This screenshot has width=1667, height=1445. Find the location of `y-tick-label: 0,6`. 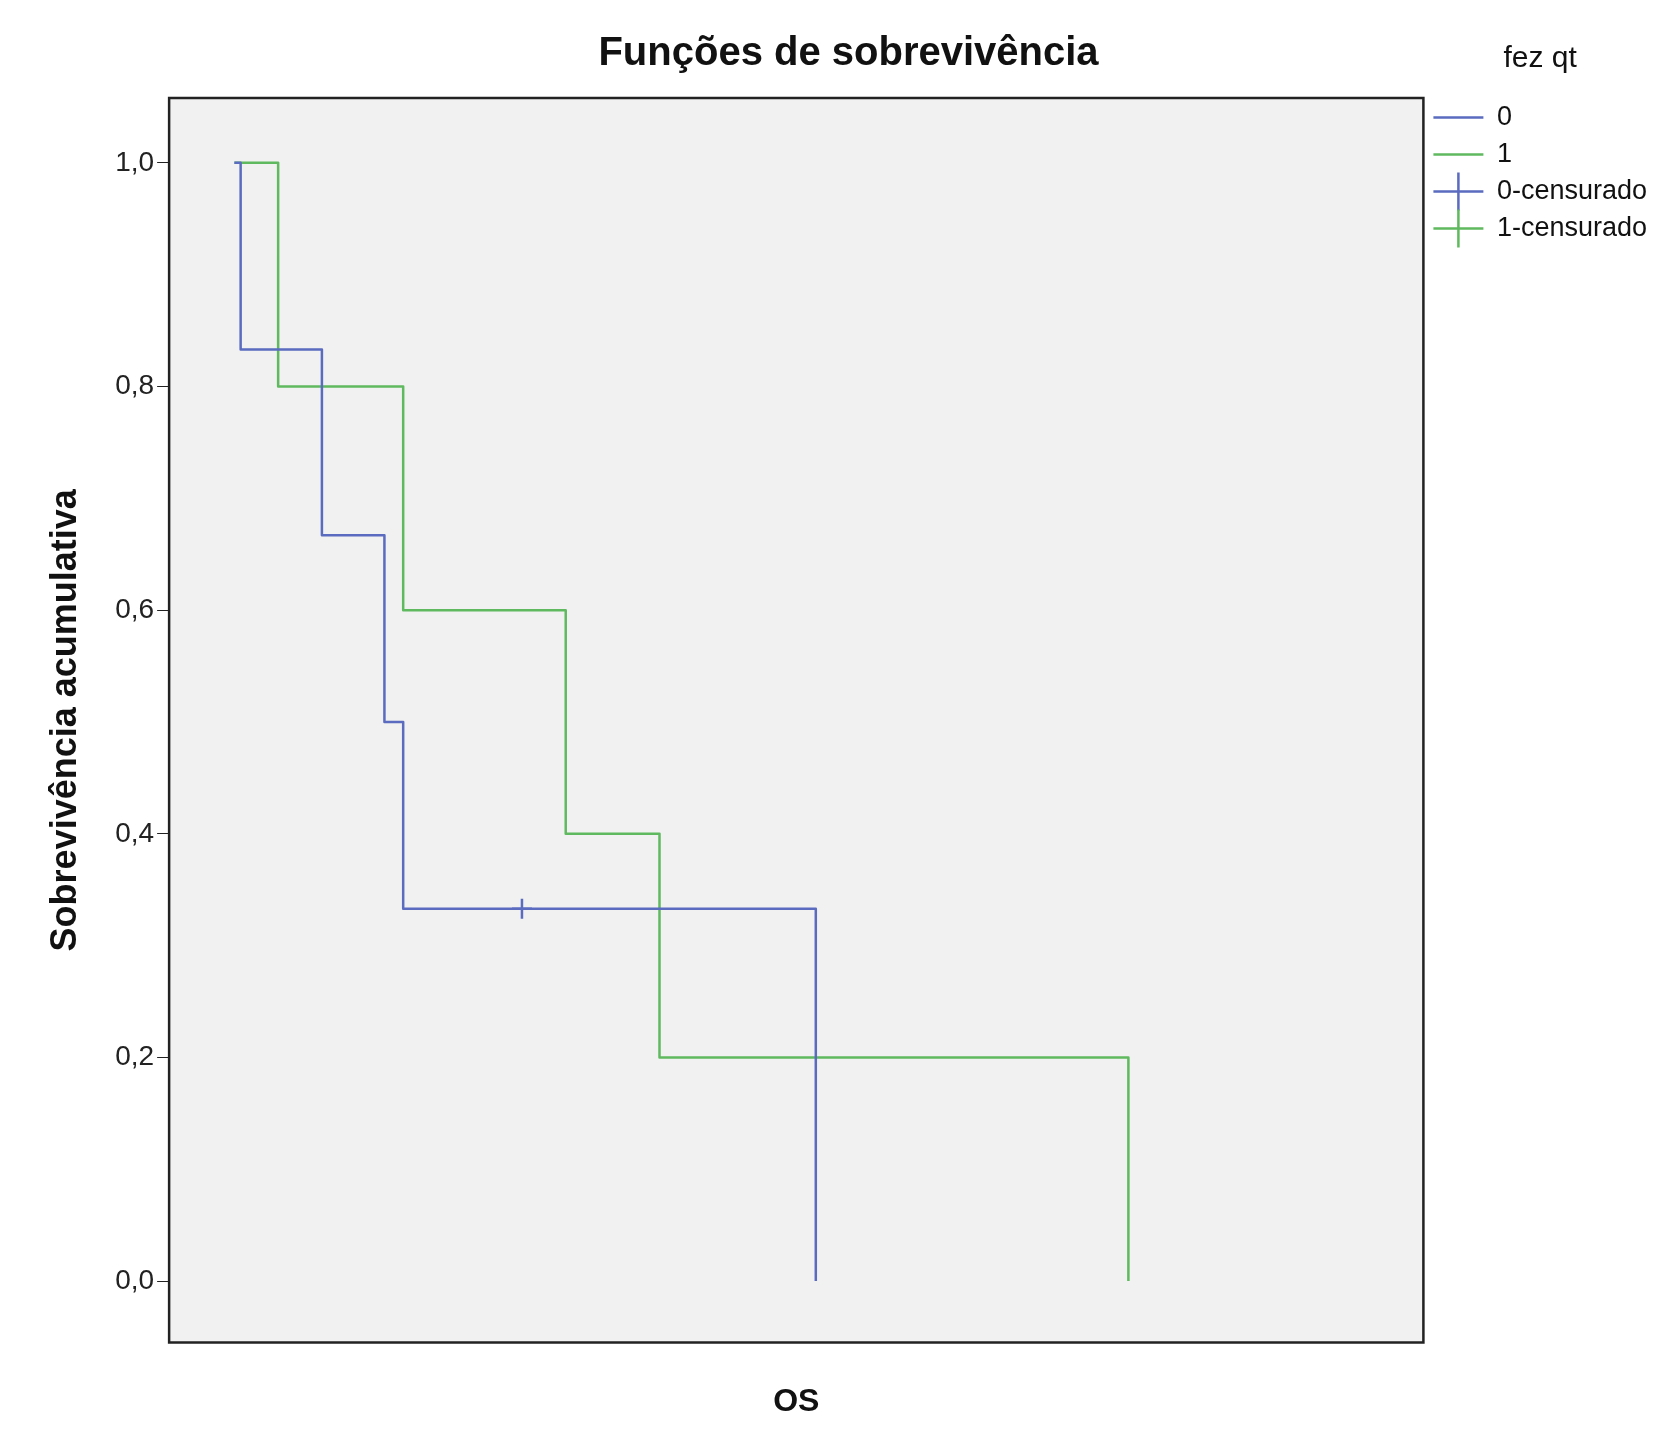

y-tick-label: 0,6 is located at coordinates (135, 608).